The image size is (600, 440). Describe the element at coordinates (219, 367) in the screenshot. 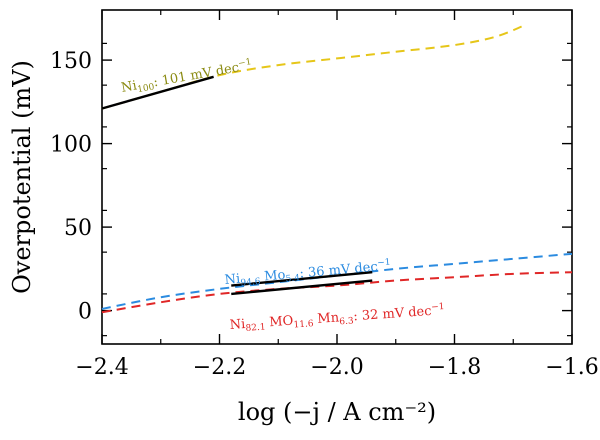

I see `x-tick-label: −2.2` at that location.